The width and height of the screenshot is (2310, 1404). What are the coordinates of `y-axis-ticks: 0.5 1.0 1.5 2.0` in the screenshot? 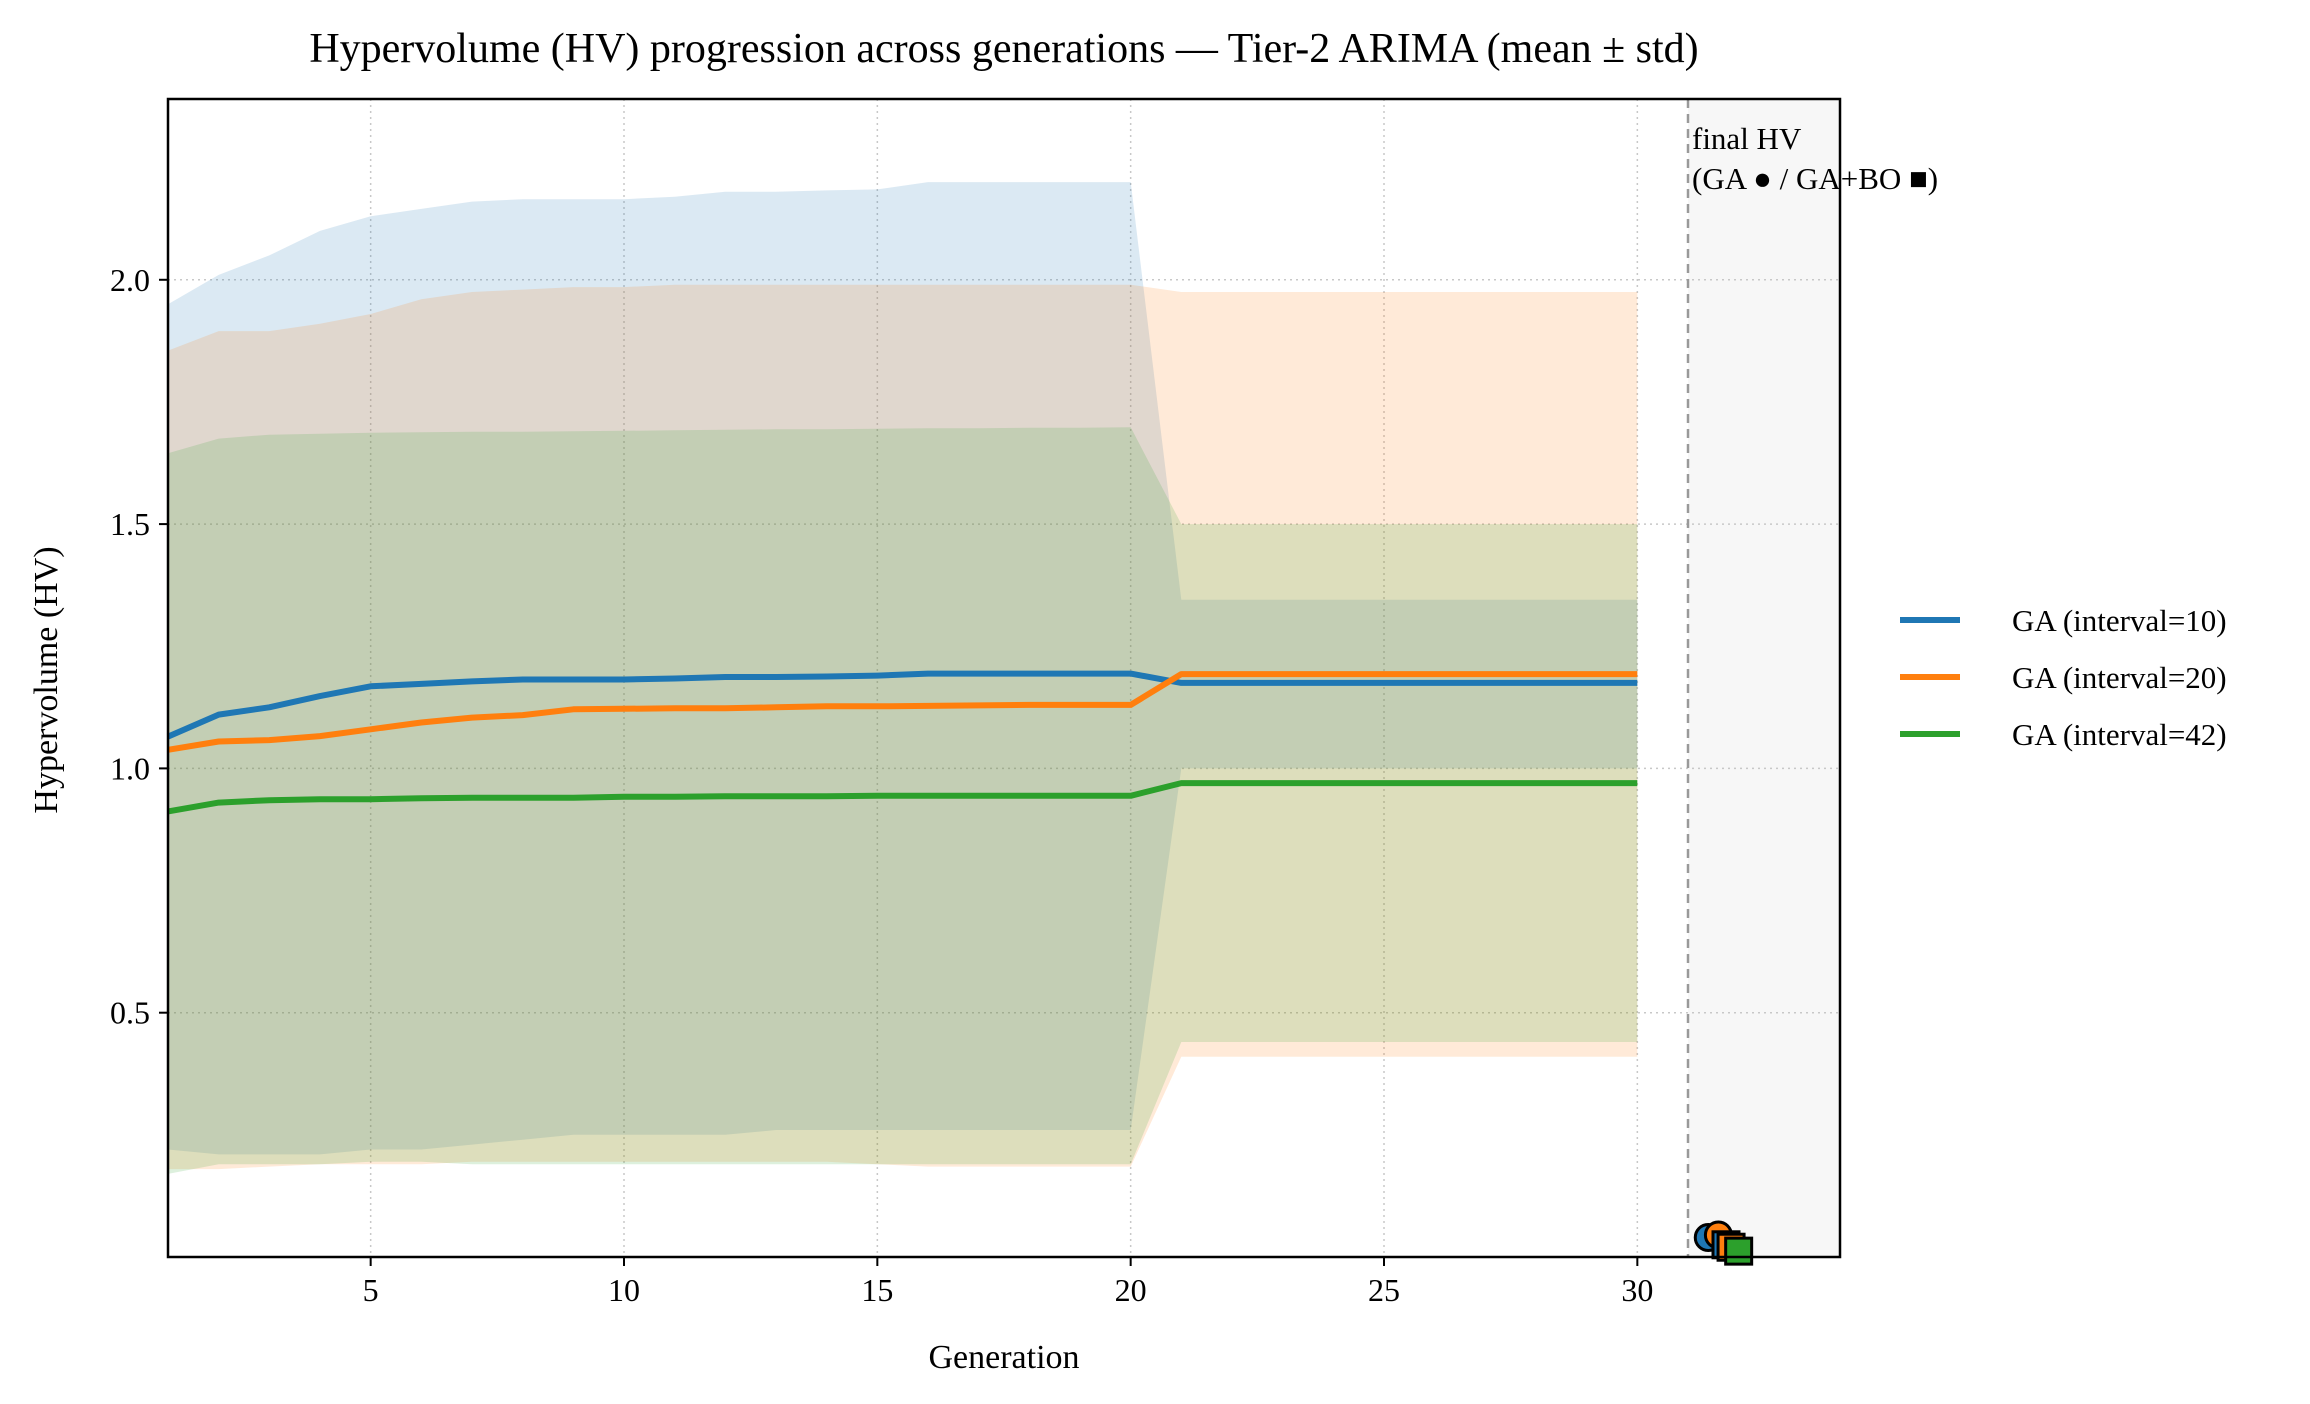 It's located at (139, 646).